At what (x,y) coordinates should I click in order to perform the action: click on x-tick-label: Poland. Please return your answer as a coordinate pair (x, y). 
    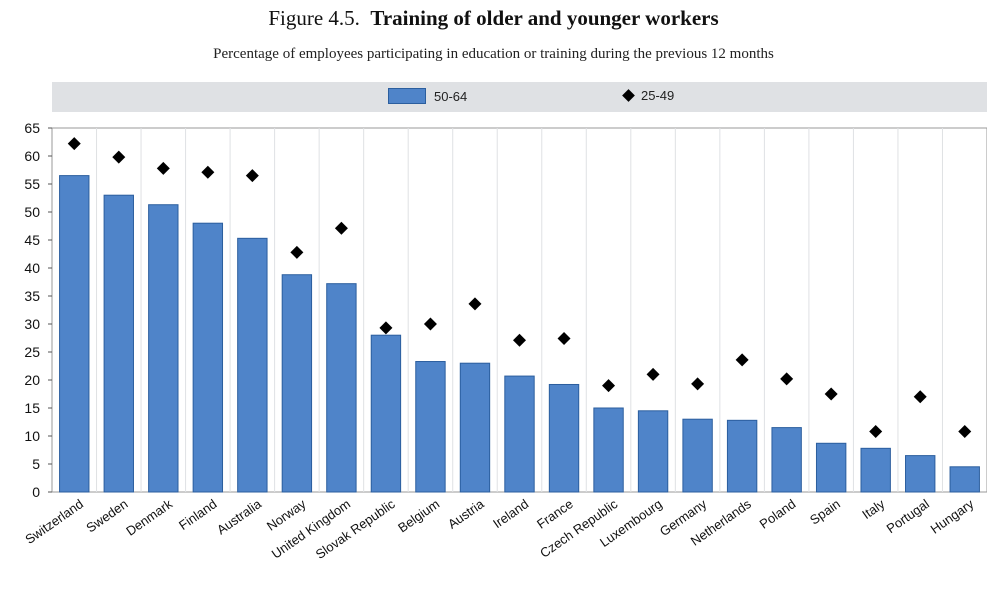
    Looking at the image, I should click on (778, 514).